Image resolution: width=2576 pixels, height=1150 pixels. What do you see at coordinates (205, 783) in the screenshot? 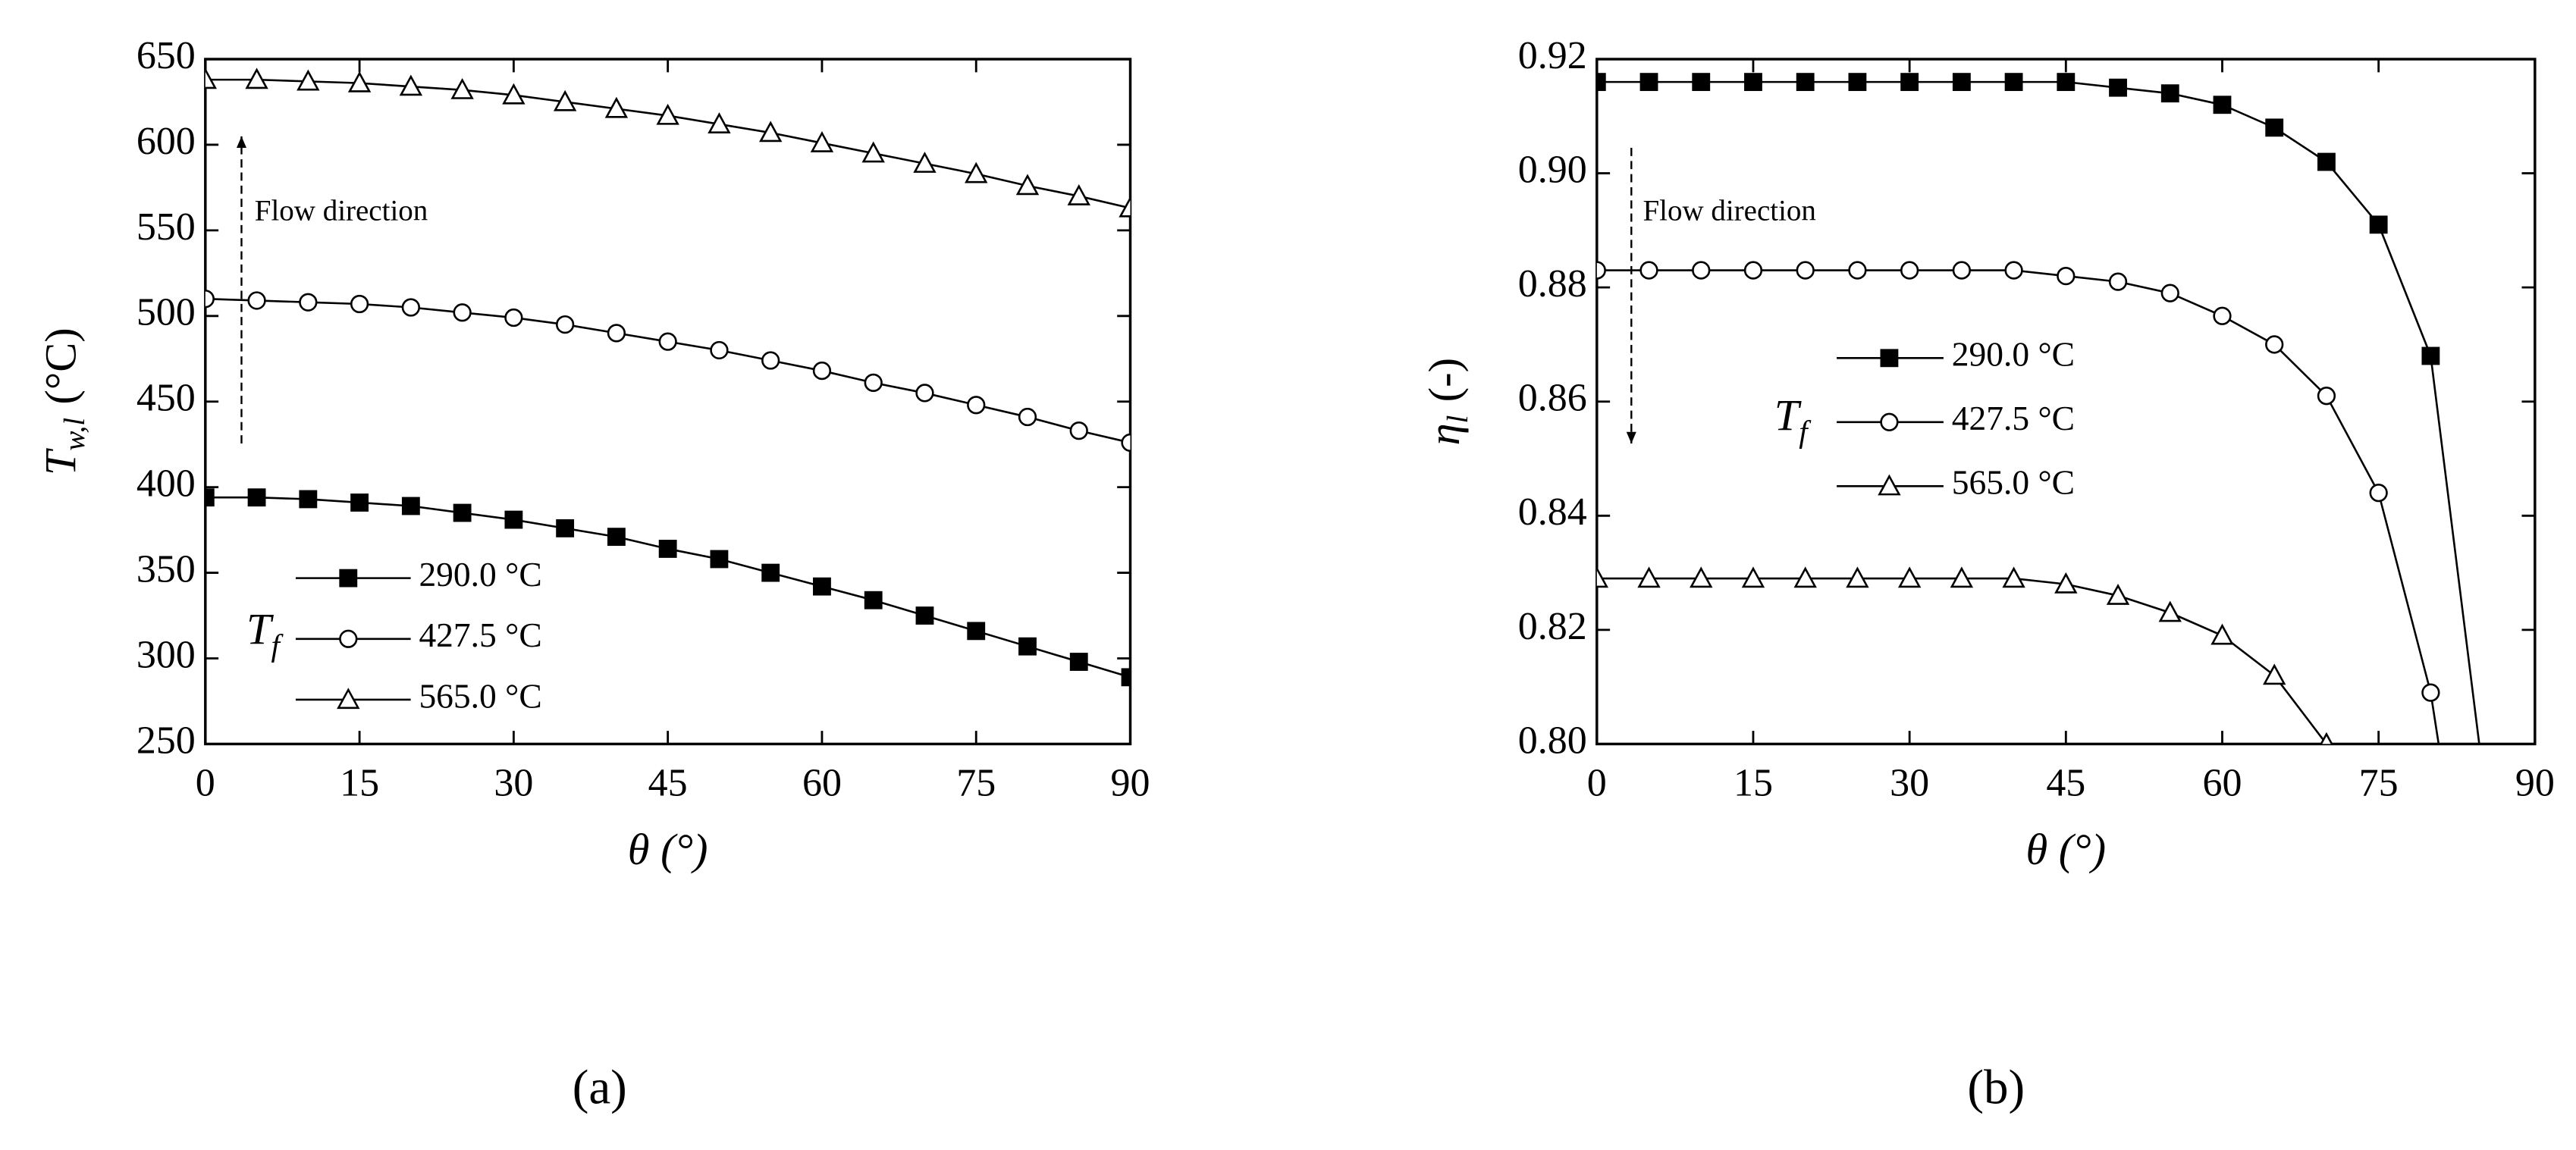
I see `x-tick-label: 0` at bounding box center [205, 783].